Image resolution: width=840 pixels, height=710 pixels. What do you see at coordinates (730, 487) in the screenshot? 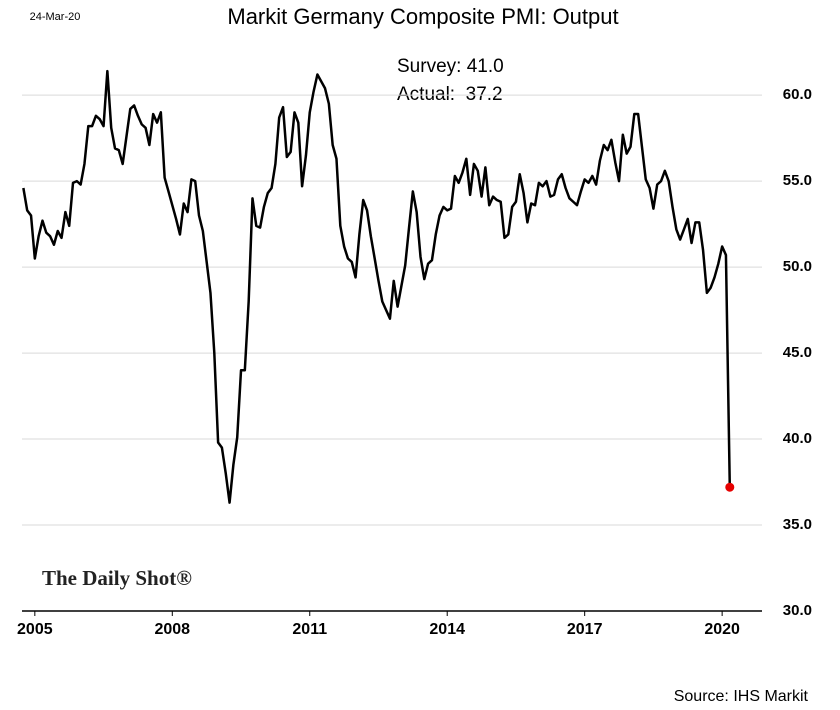
I see `last-point` at bounding box center [730, 487].